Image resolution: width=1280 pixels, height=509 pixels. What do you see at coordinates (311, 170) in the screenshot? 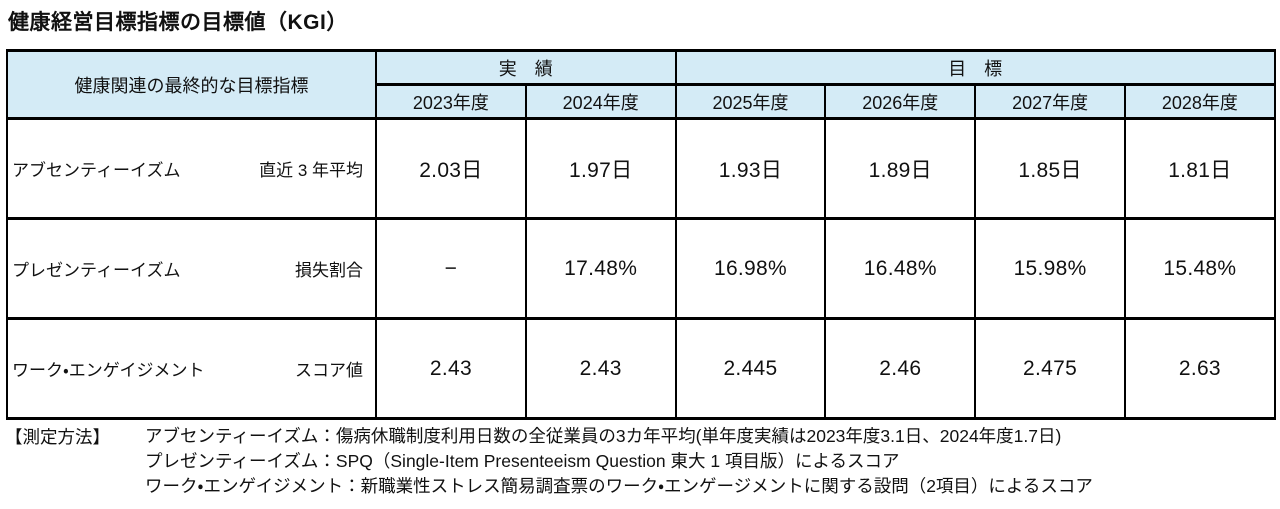
I see `indicator-measure: 直近 3 年平均` at bounding box center [311, 170].